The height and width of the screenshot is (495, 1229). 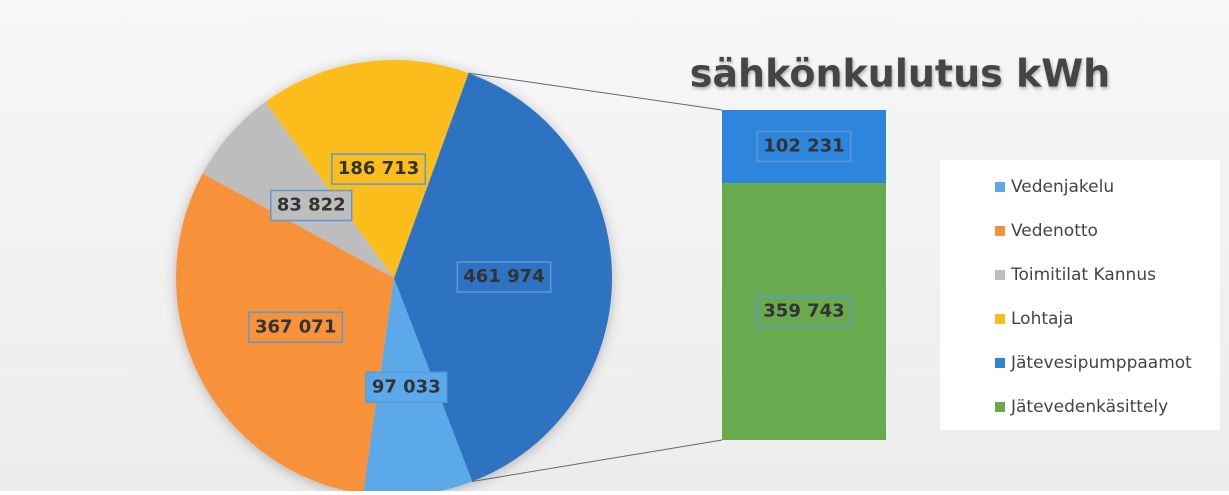 I want to click on legend-box, so click(x=1080, y=295).